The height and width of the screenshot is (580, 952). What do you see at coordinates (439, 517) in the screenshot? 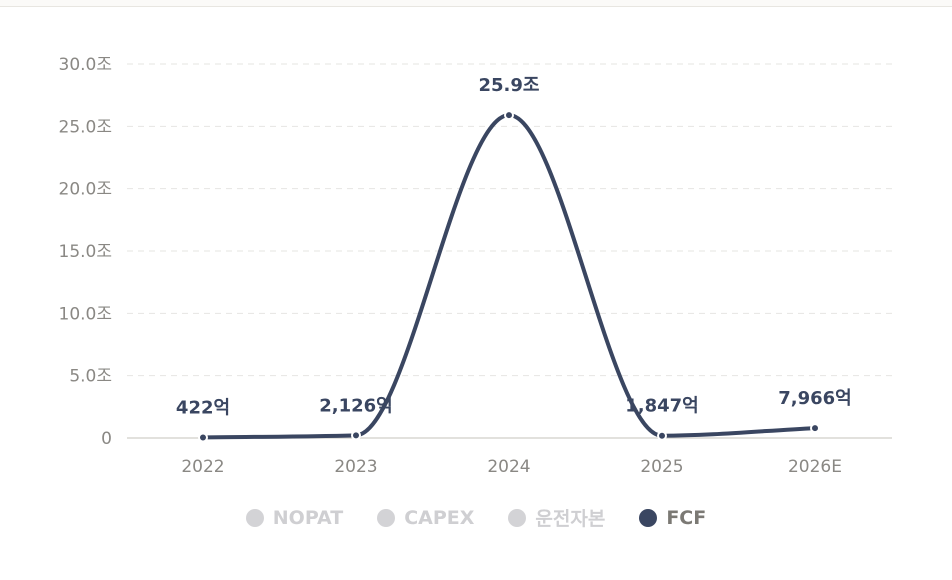
I see `legend-label: CAPEX` at bounding box center [439, 517].